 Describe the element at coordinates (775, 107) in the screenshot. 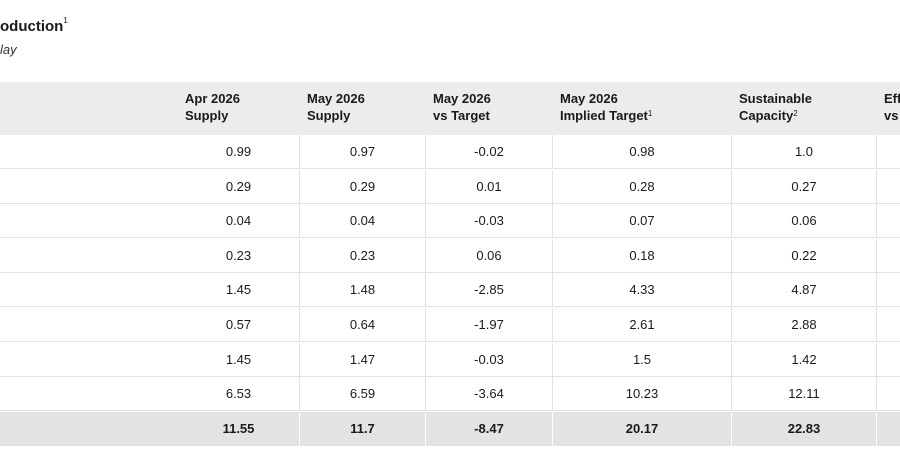

I see `column-header: Sustainable Capacity2` at that location.